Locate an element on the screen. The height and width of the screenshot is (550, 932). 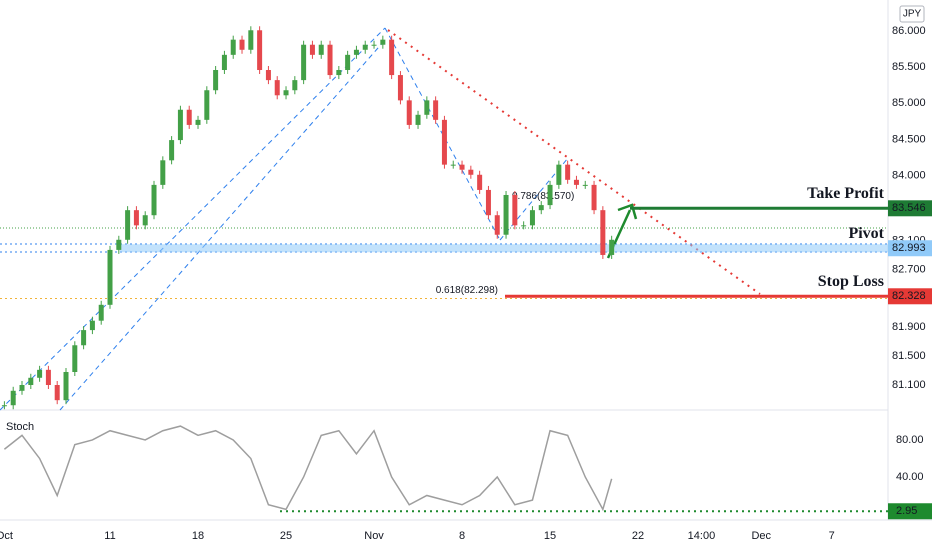
y-tick-label: 81.500 is located at coordinates (909, 356).